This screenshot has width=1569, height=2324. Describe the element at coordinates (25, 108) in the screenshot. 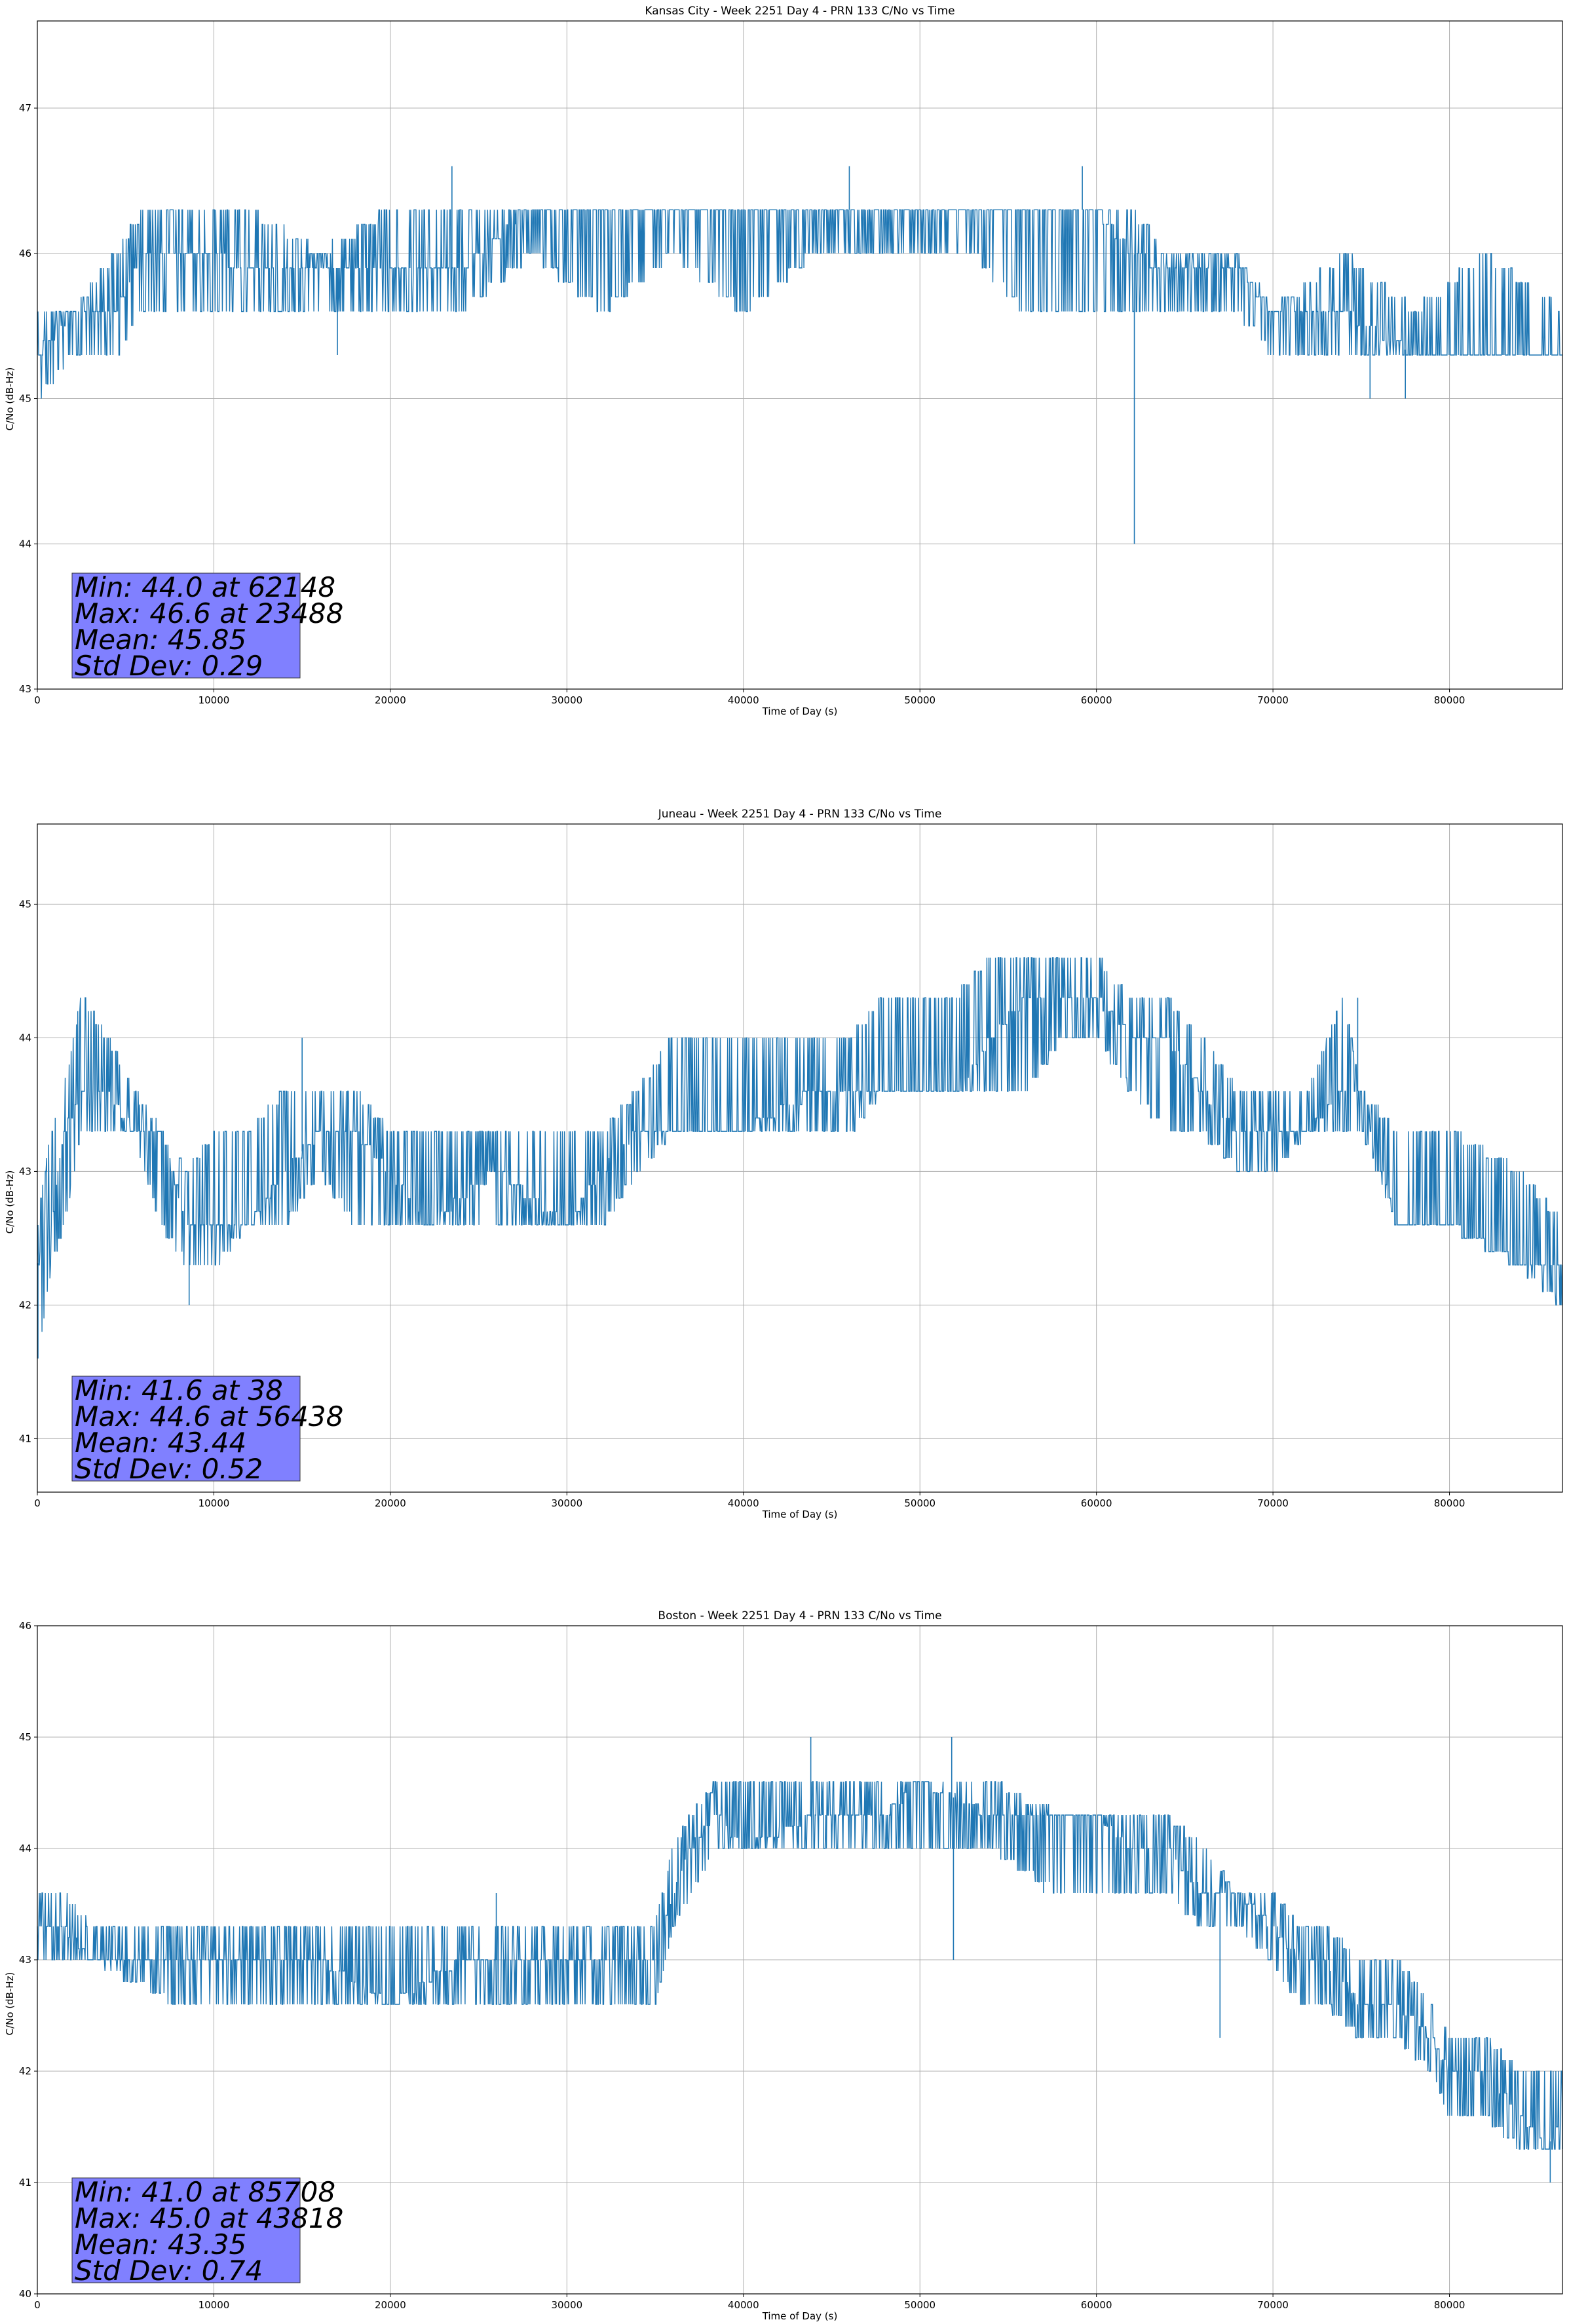

I see `y-tick-label: 47` at that location.